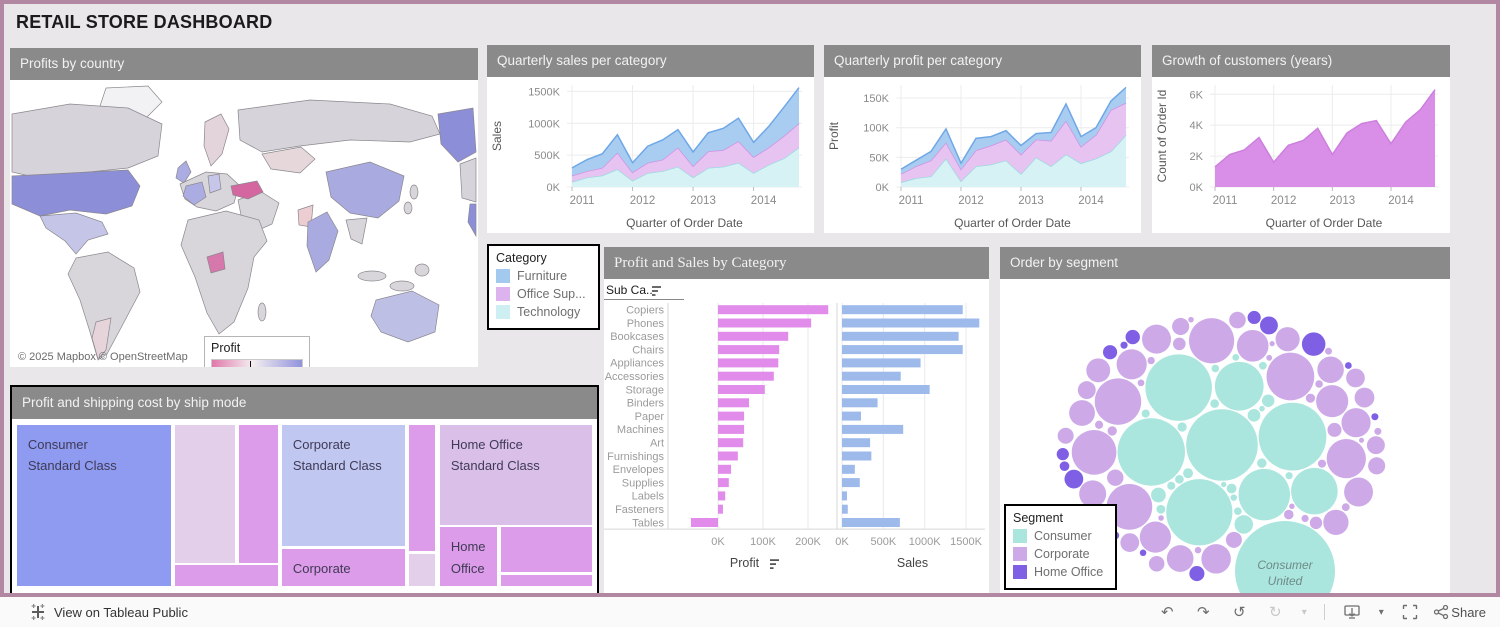 The width and height of the screenshot is (1500, 627). Describe the element at coordinates (1459, 612) in the screenshot. I see `share-button: Share` at that location.